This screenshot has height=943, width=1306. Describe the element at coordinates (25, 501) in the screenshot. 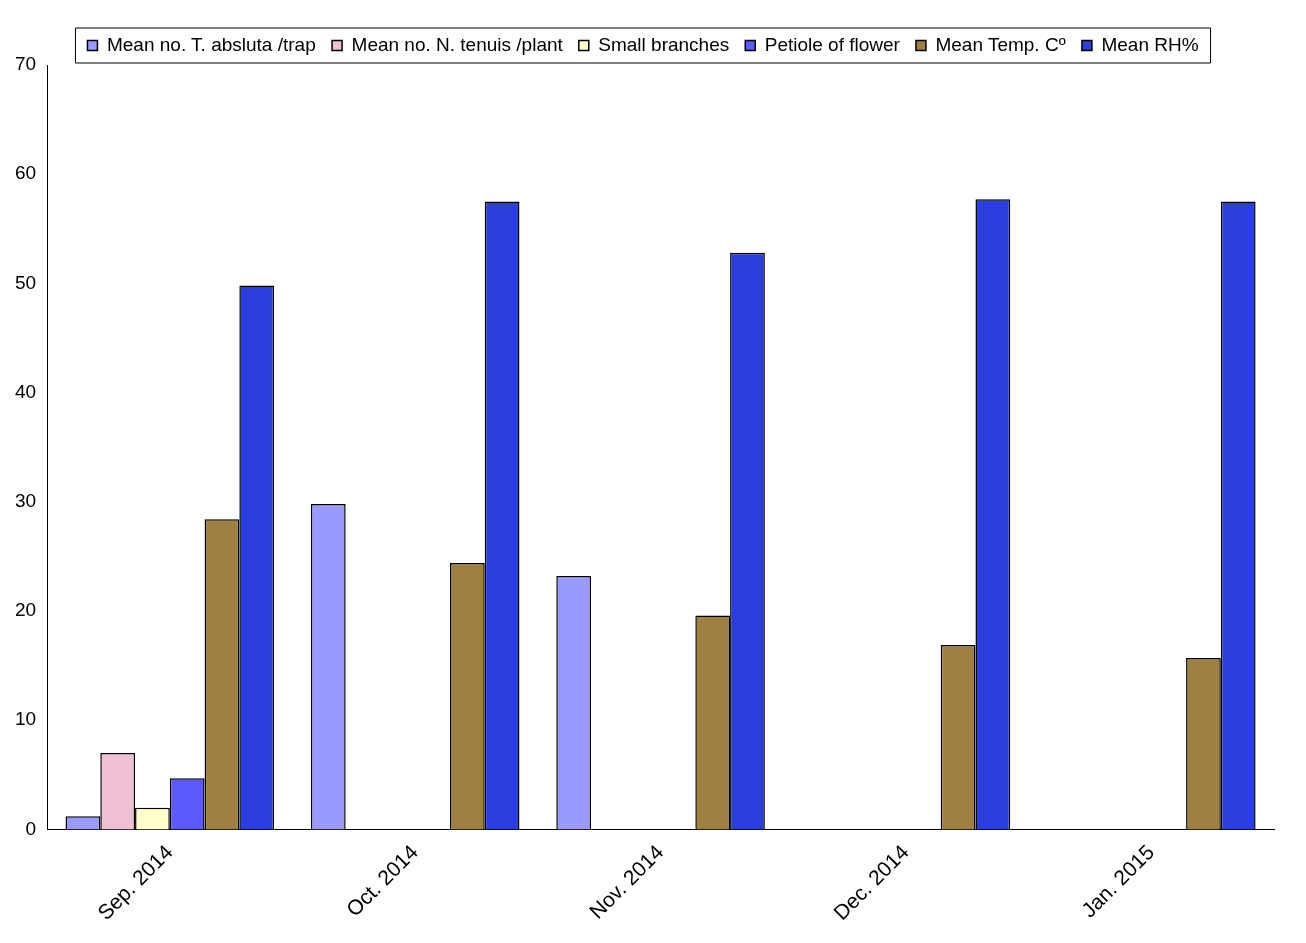

I see `y-tick-label: 30` at that location.